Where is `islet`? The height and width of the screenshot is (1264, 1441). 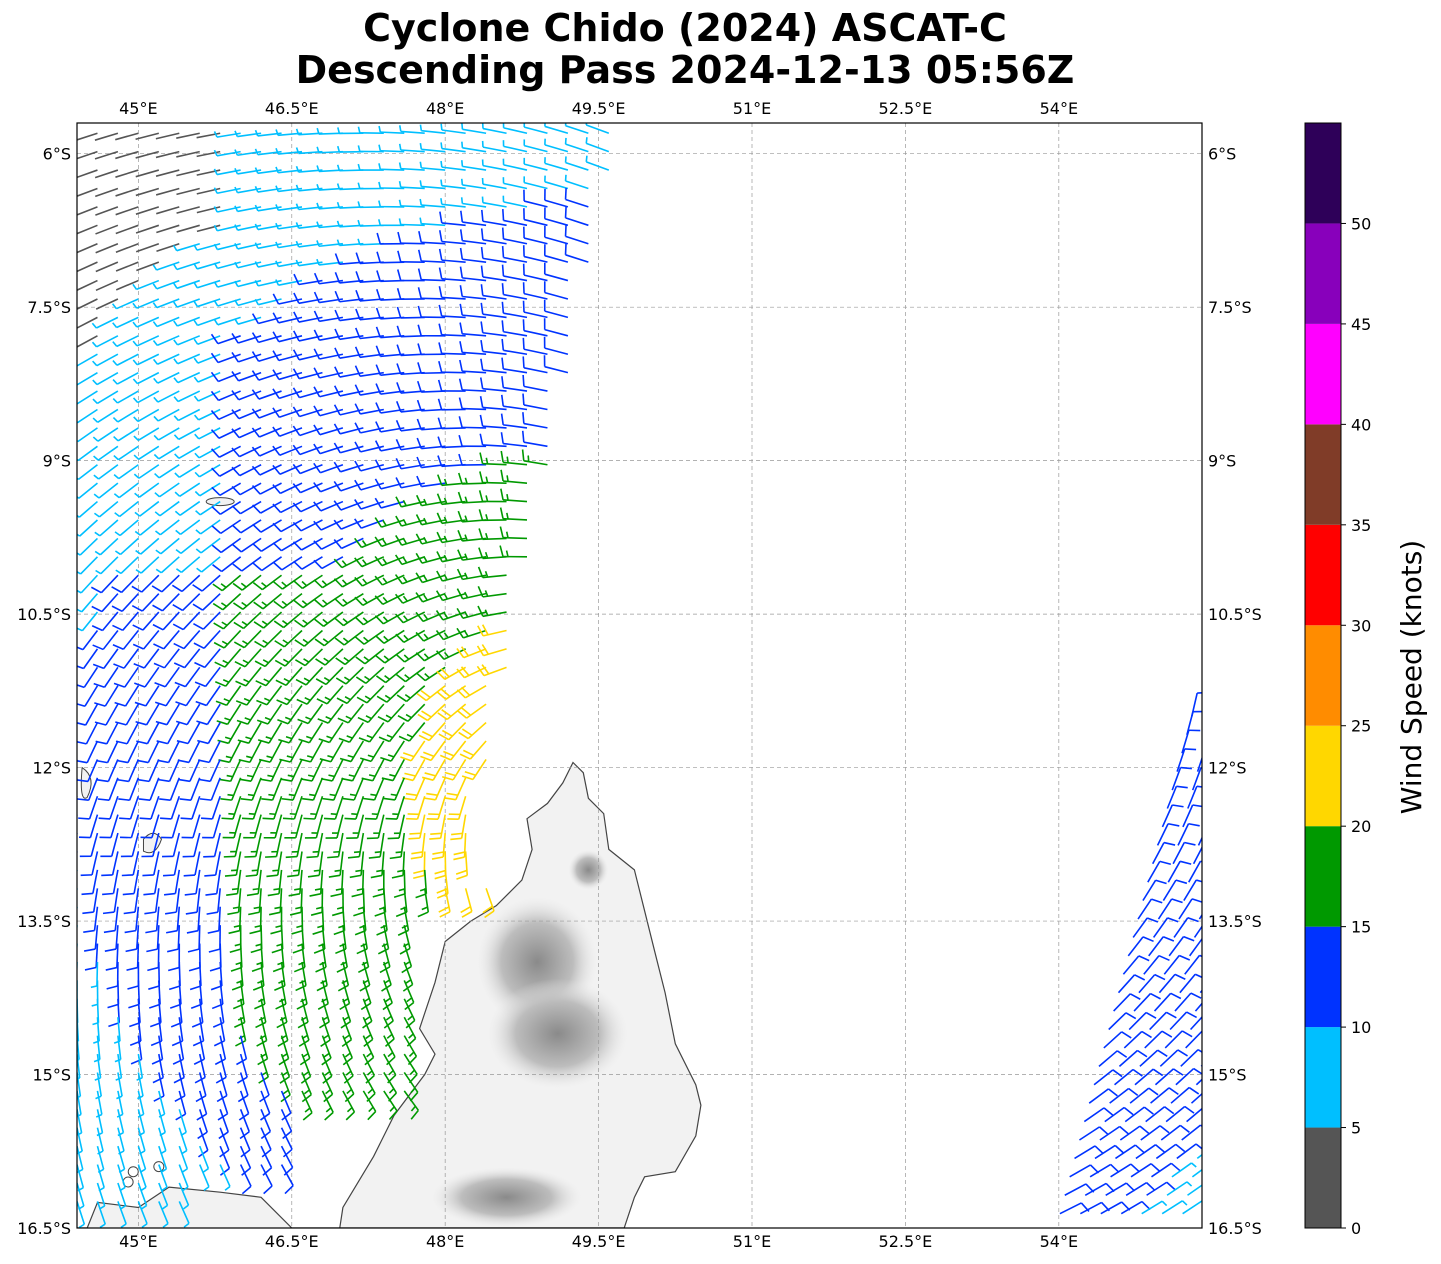 islet is located at coordinates (133, 1172).